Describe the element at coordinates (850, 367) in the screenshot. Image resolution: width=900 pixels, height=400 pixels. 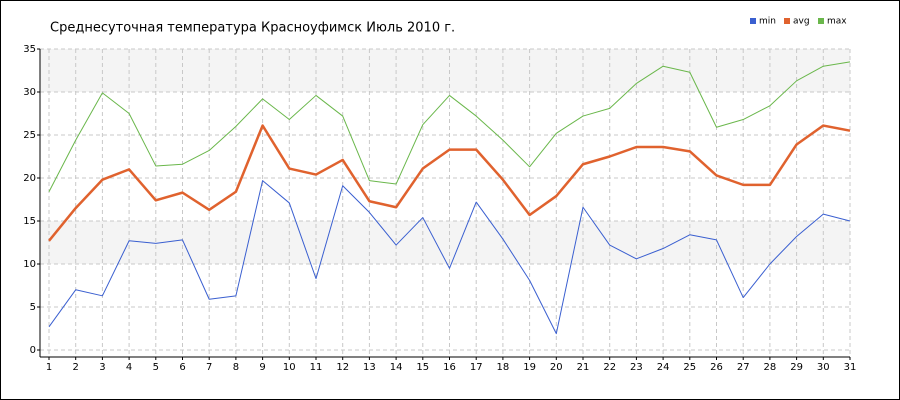
I see `x-tick-label: 31` at that location.